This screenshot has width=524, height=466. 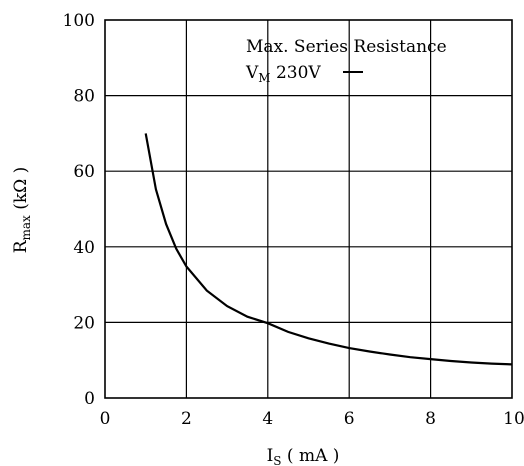 What do you see at coordinates (270, 456) in the screenshot?
I see `x-axis-label-symbol: I` at bounding box center [270, 456].